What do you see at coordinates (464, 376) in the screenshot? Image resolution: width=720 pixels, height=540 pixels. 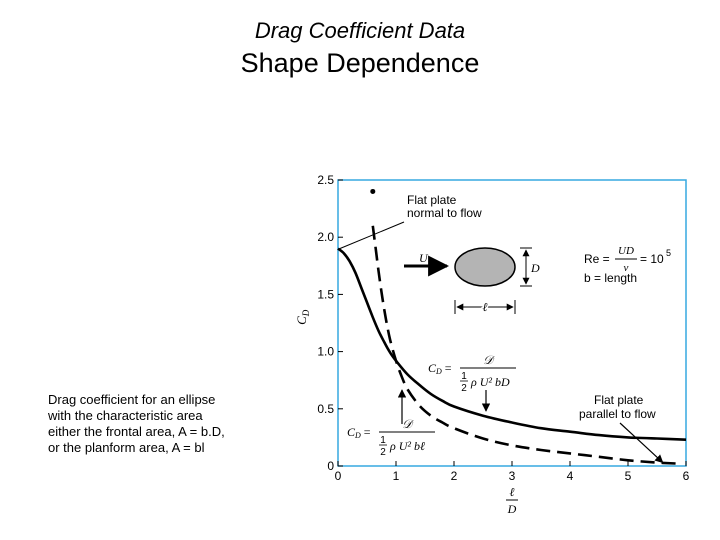 I see `cd-frontal-formula-half-num: 1` at bounding box center [464, 376].